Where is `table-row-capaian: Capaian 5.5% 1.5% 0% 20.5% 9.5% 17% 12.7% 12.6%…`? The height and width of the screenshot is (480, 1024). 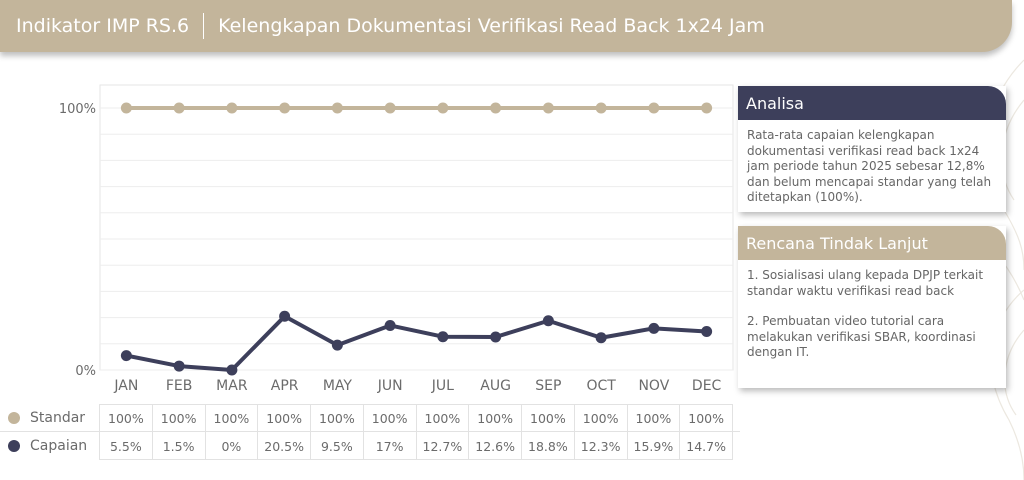 table-row-capaian: Capaian 5.5% 1.5% 0% 20.5% 9.5% 17% 12.7% 12.6%… is located at coordinates (370, 446).